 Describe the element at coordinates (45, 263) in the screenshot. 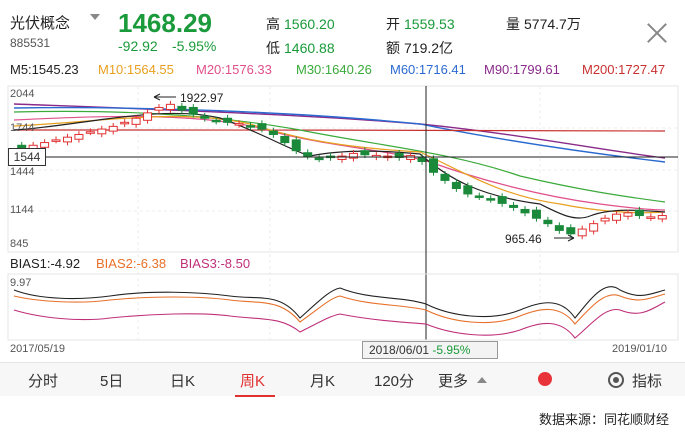

I see `bias-item: BIAS1:-4.92` at that location.